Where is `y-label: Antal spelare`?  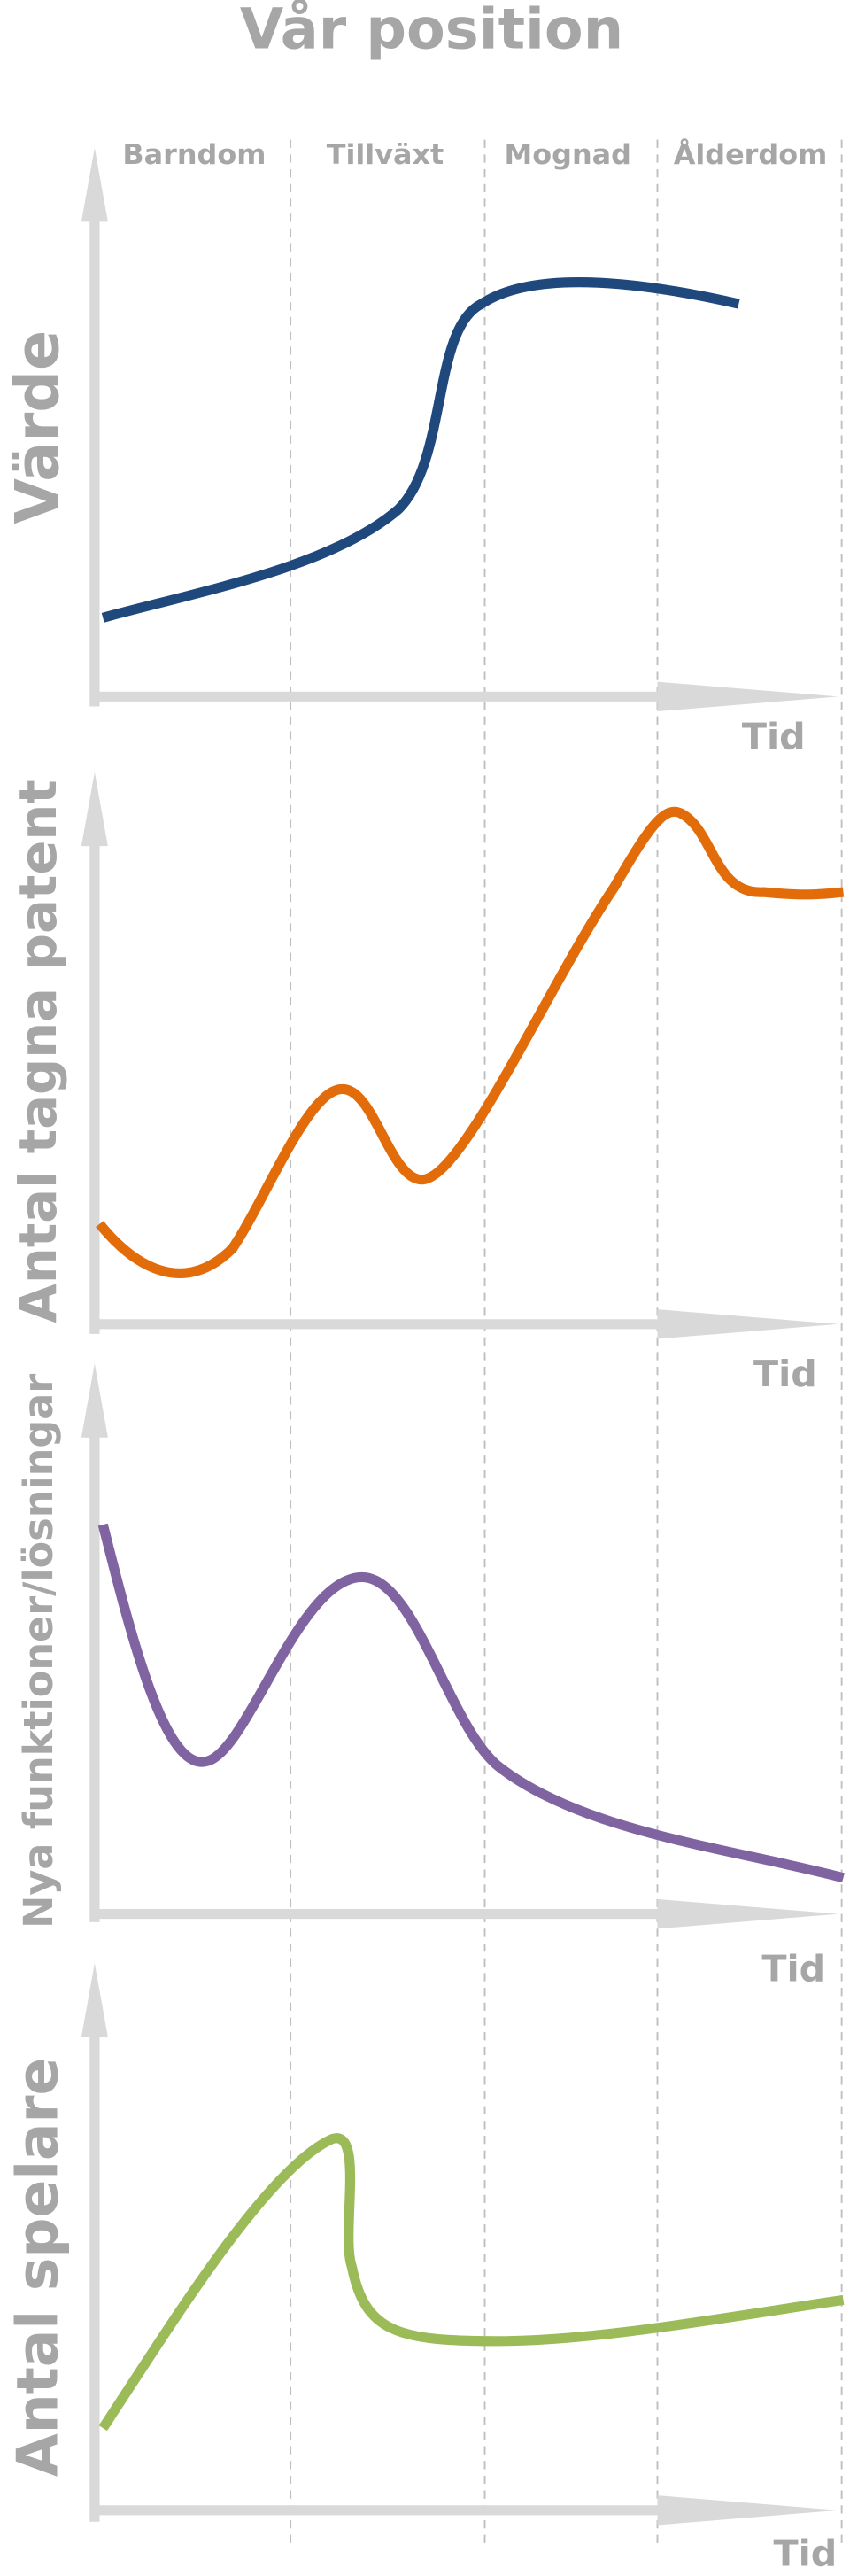
y-label: Antal spelare is located at coordinates (37, 2267).